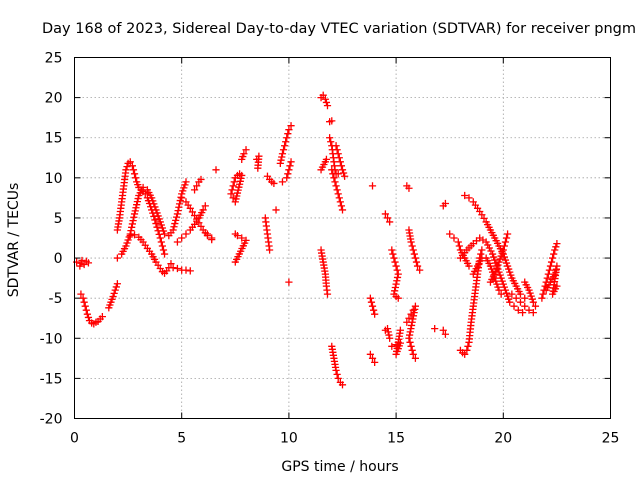 The width and height of the screenshot is (640, 480). I want to click on y-tick-label: -15, so click(51, 379).